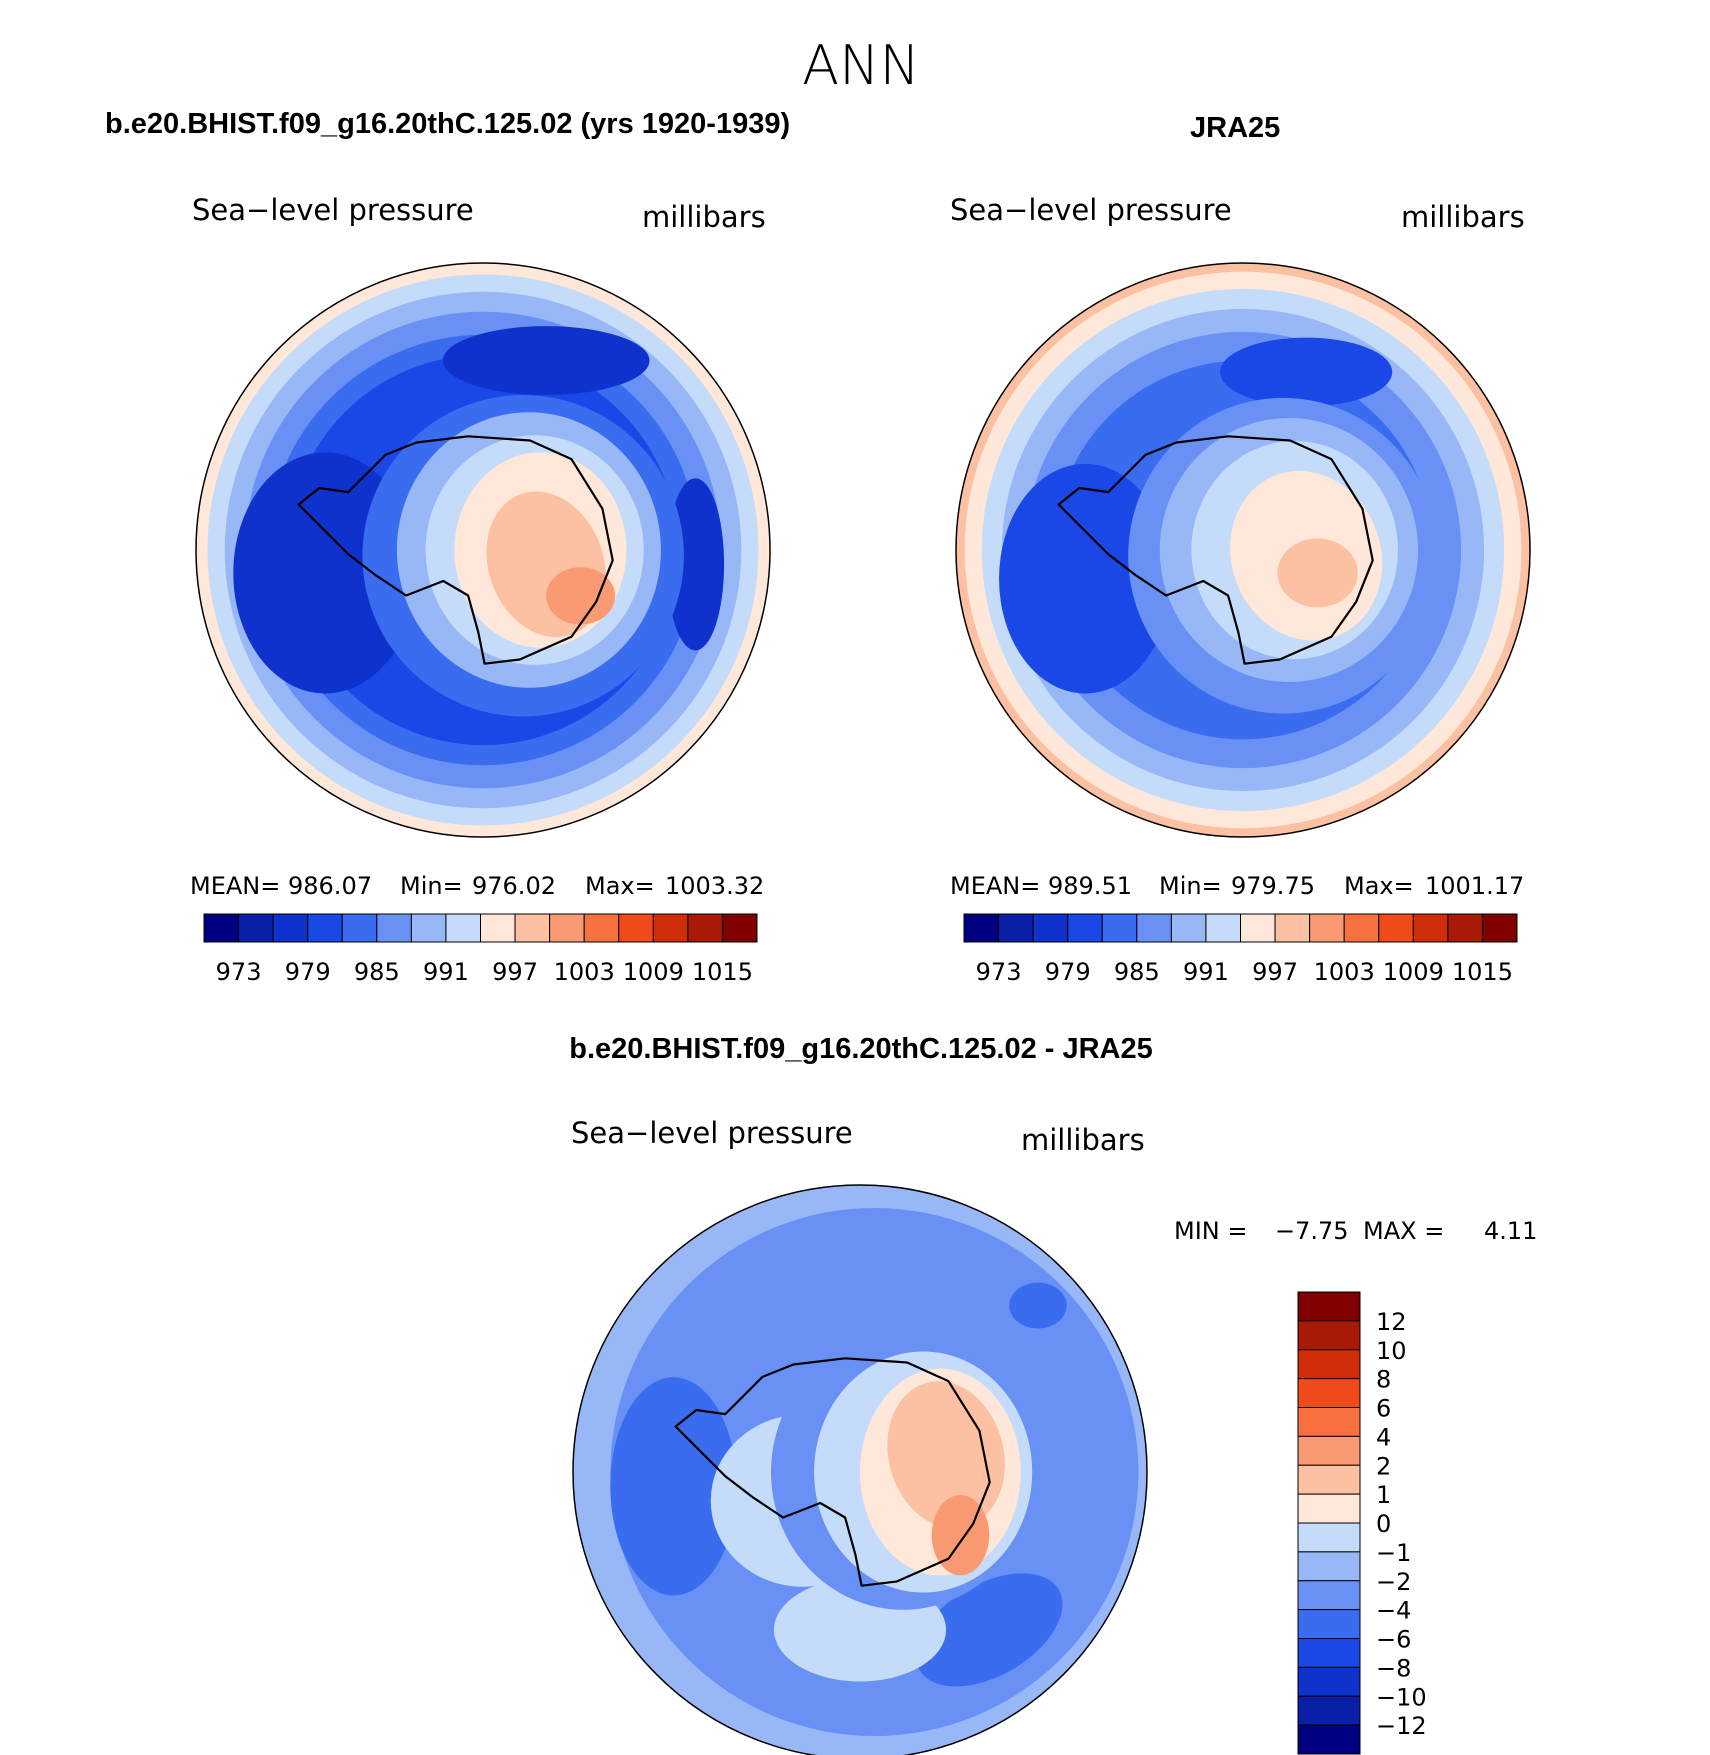 This screenshot has height=1755, width=1710. What do you see at coordinates (1393, 1611) in the screenshot?
I see `colorbar-tick-label: −4` at bounding box center [1393, 1611].